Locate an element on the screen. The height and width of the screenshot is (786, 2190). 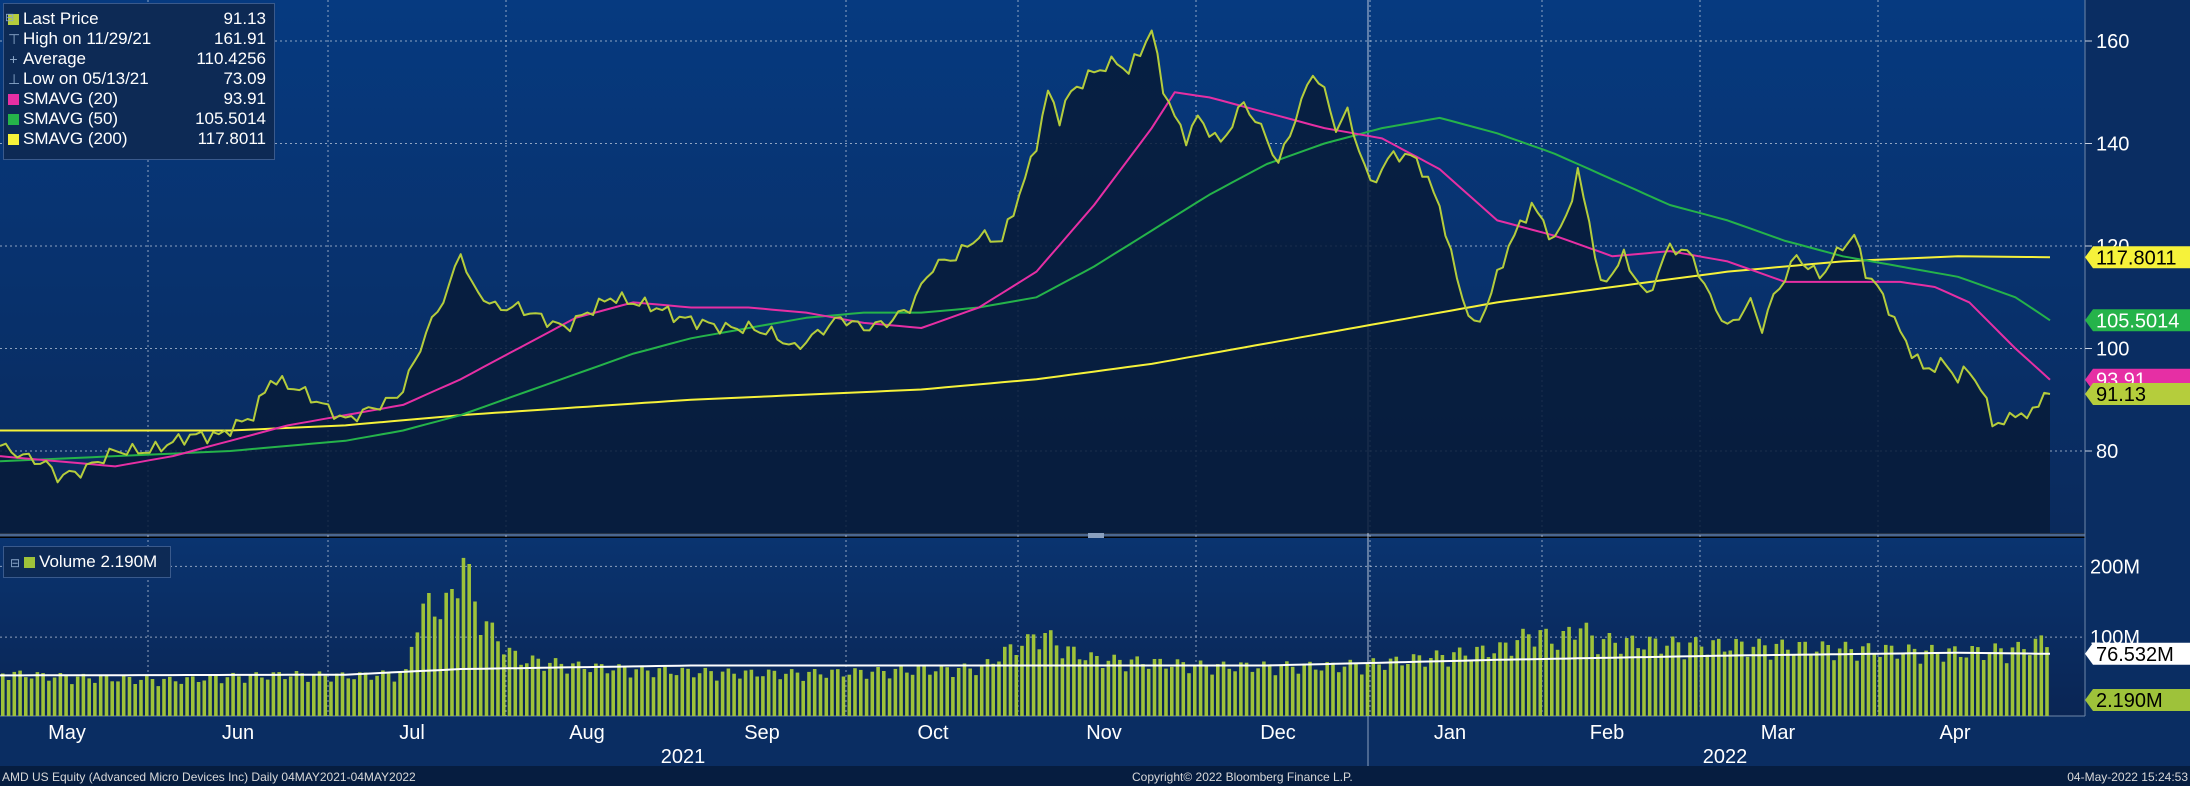
high-marker-icon: ⊤ is located at coordinates (14, 39).